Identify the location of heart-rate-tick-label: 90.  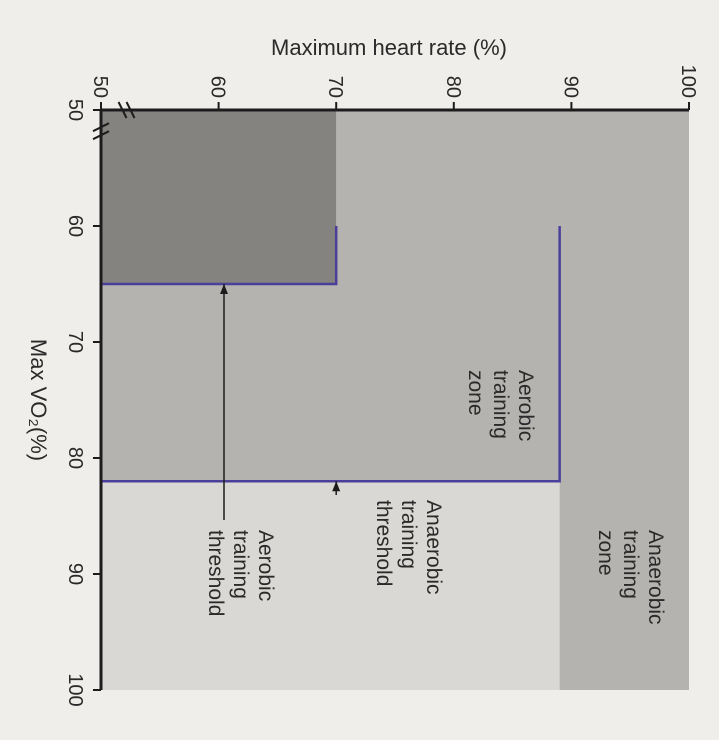
(570, 87).